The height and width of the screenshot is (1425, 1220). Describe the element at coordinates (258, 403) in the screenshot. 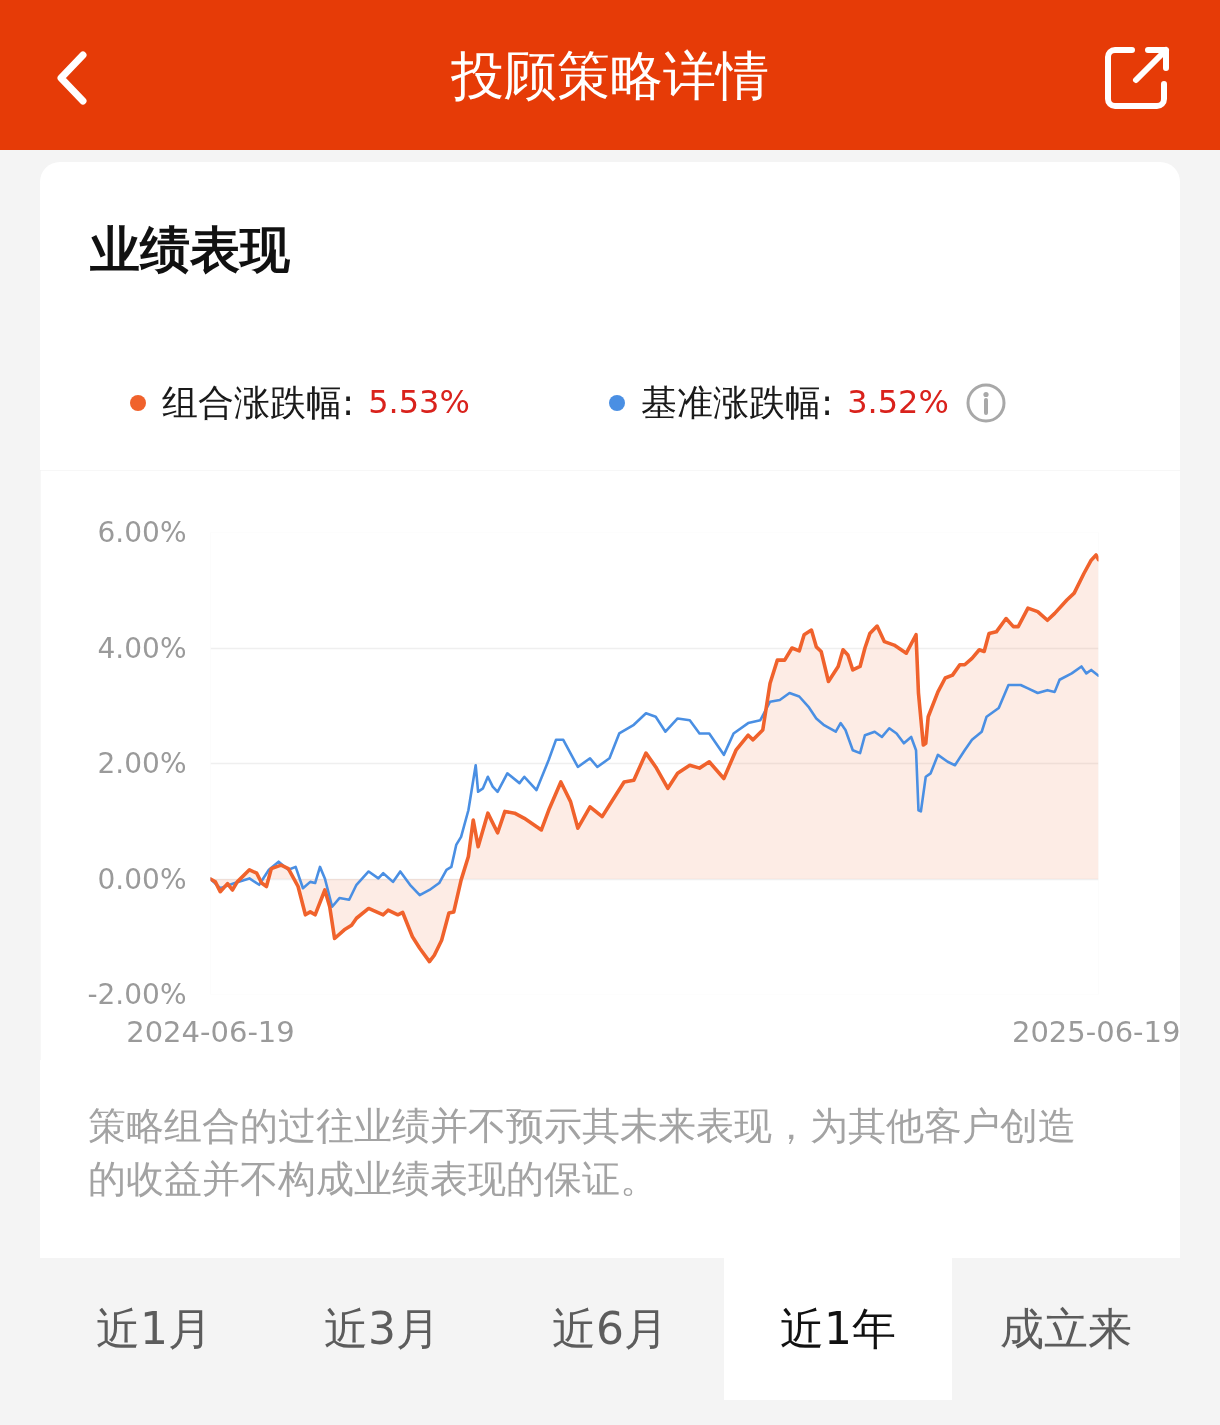

I see `legend-label: 组合涨跌幅:` at that location.